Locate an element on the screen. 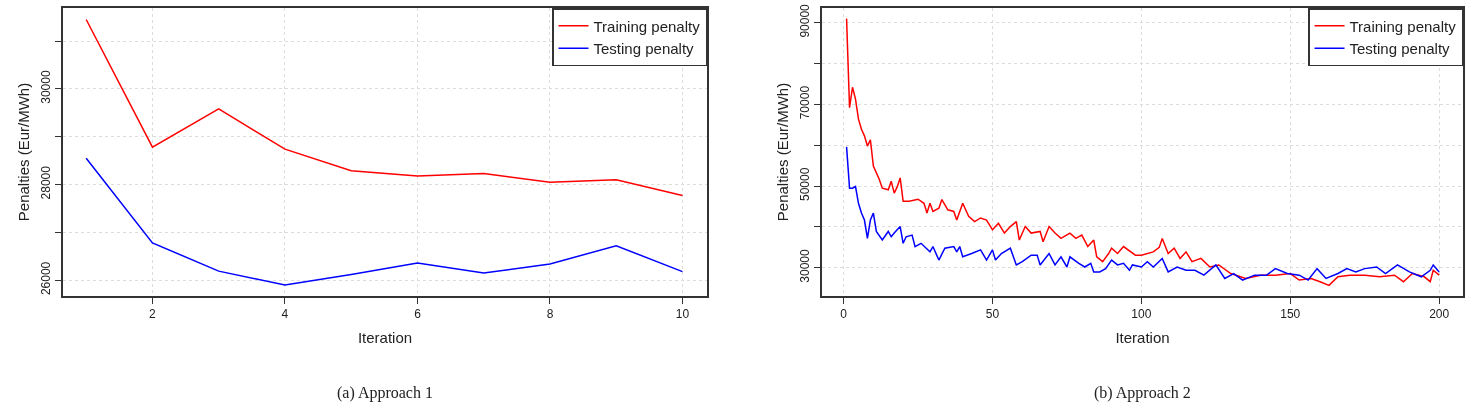 The image size is (1474, 404). x-tick-label: 200 is located at coordinates (1439, 314).